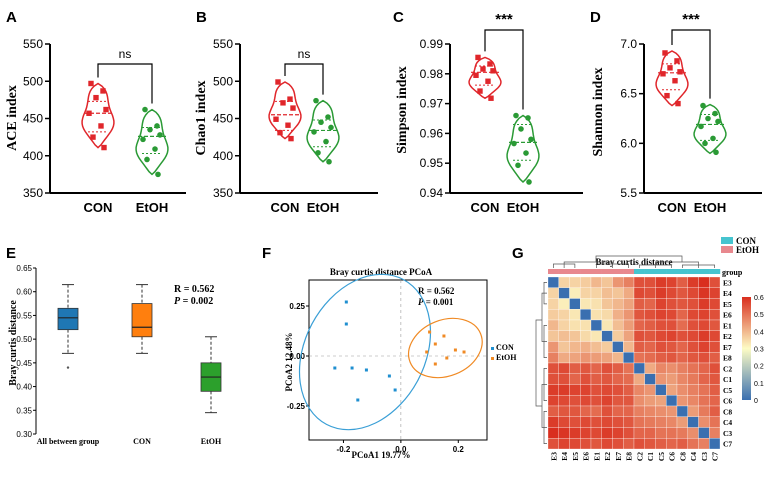 This screenshot has width=767, height=492. I want to click on heatmap-col-label: E4, so click(564, 456).